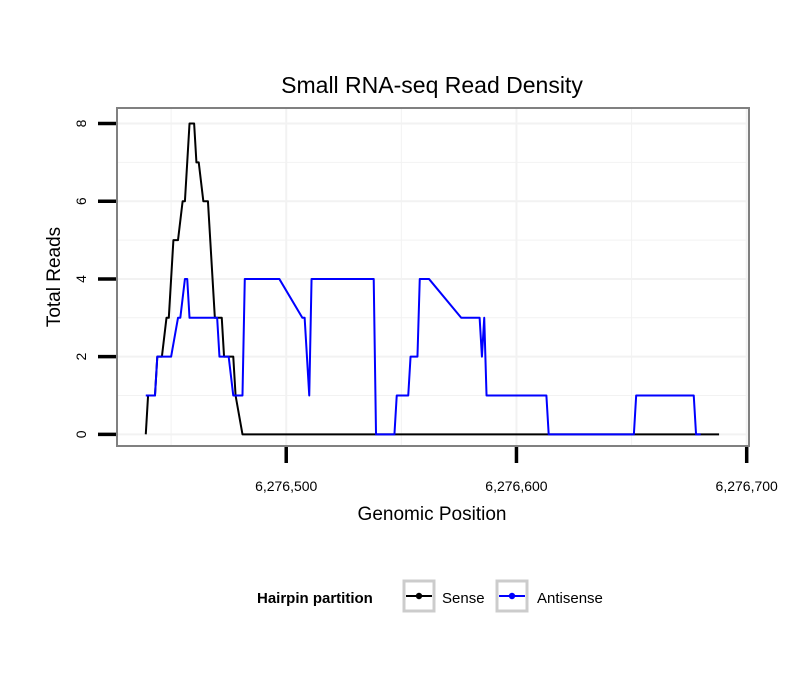 This screenshot has height=690, width=810. Describe the element at coordinates (463, 598) in the screenshot. I see `legend-label-sense: Sense` at that location.